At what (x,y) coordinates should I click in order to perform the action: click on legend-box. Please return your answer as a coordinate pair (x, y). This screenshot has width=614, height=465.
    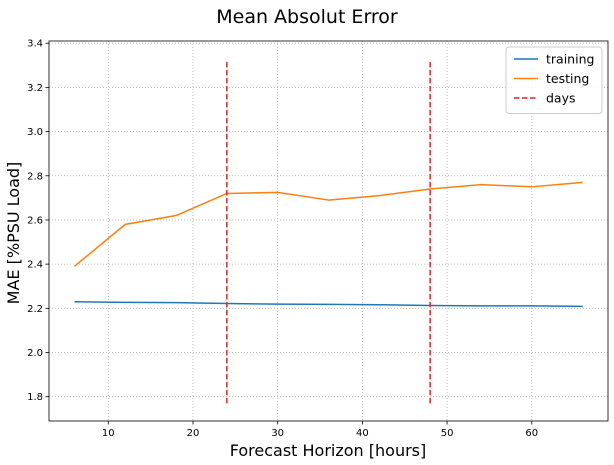
    Looking at the image, I should click on (554, 80).